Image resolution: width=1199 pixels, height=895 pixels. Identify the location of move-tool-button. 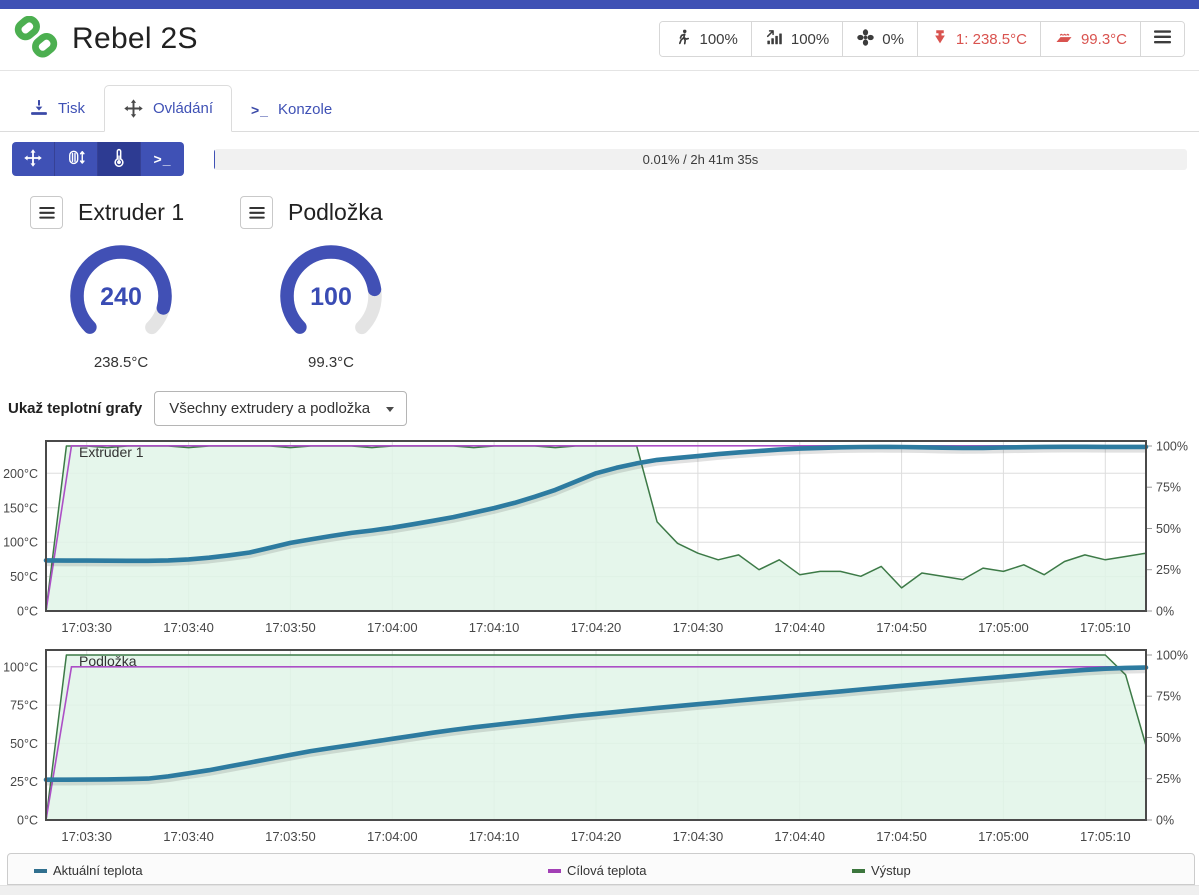
(33, 159).